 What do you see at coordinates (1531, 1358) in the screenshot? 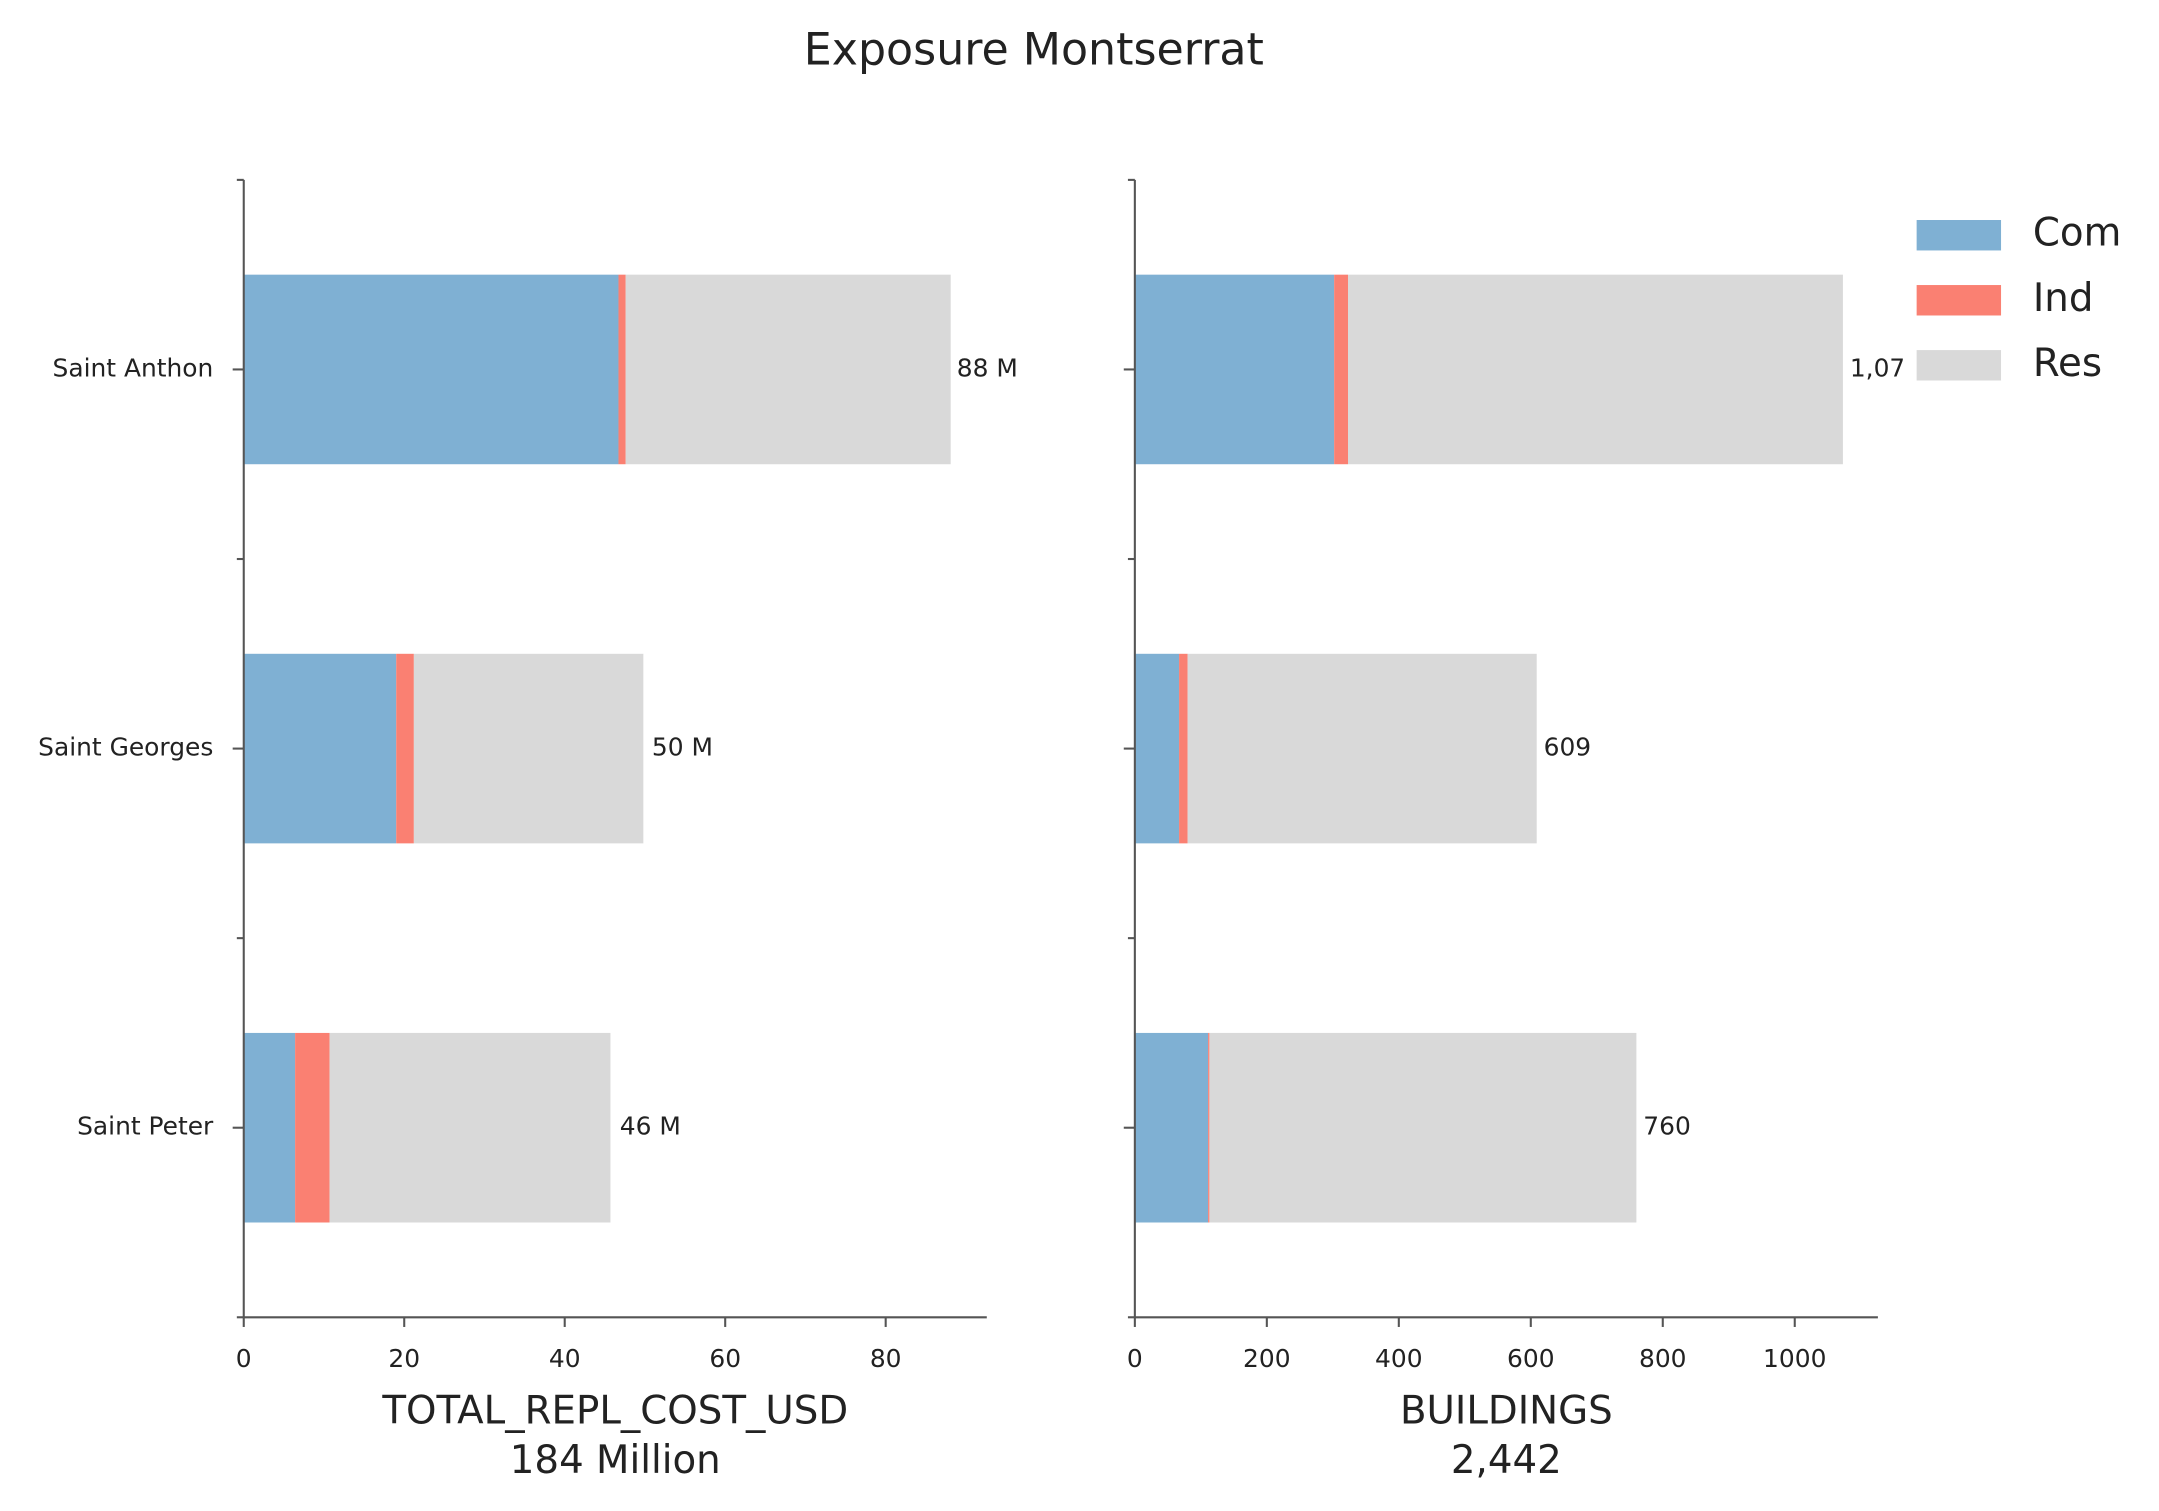
I see `x-tick-label: 600` at bounding box center [1531, 1358].